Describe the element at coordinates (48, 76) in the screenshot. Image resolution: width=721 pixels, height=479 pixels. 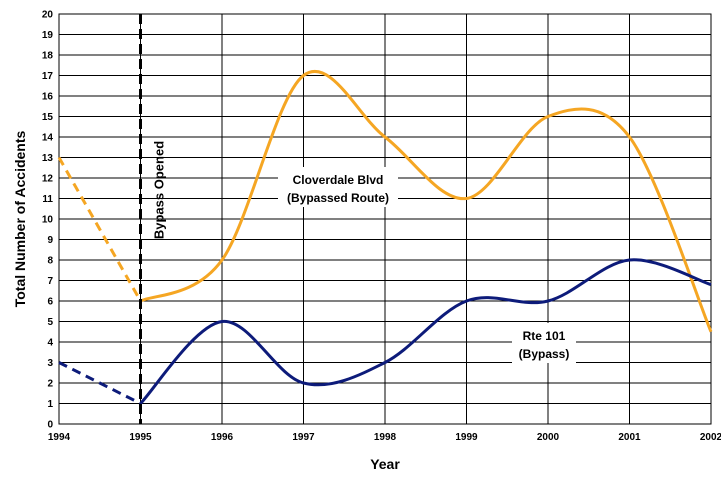
I see `y-tick-label: 17` at that location.